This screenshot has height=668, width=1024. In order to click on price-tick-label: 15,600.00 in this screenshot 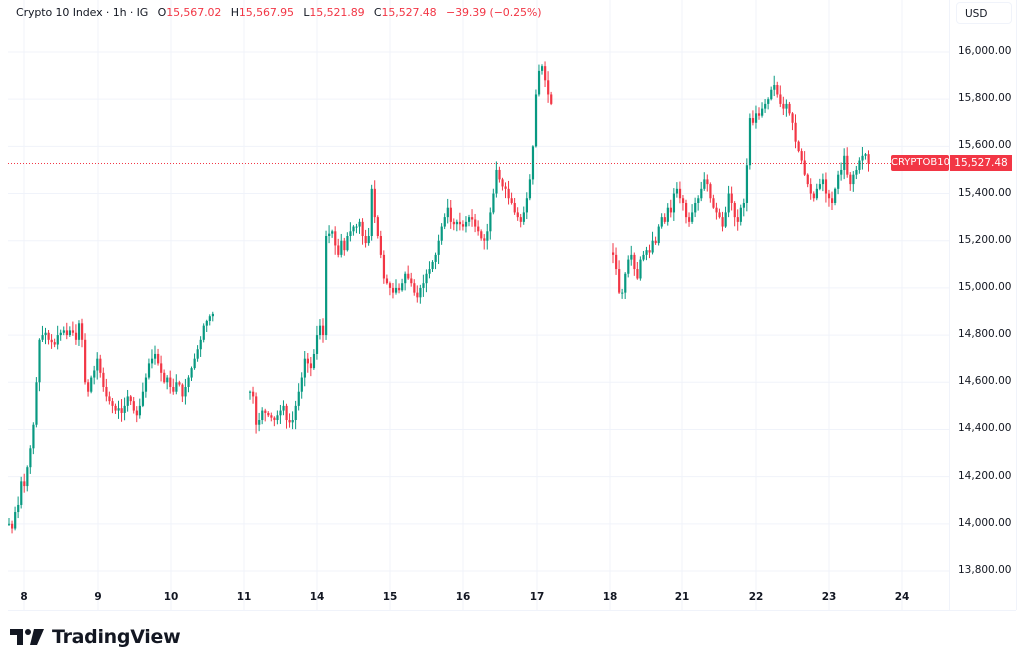, I will do `click(985, 145)`.